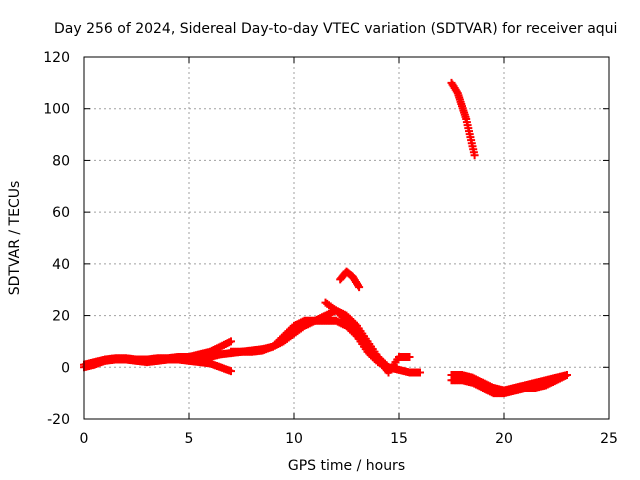 This screenshot has height=480, width=640. Describe the element at coordinates (157, 353) in the screenshot. I see `series-track-b` at that location.